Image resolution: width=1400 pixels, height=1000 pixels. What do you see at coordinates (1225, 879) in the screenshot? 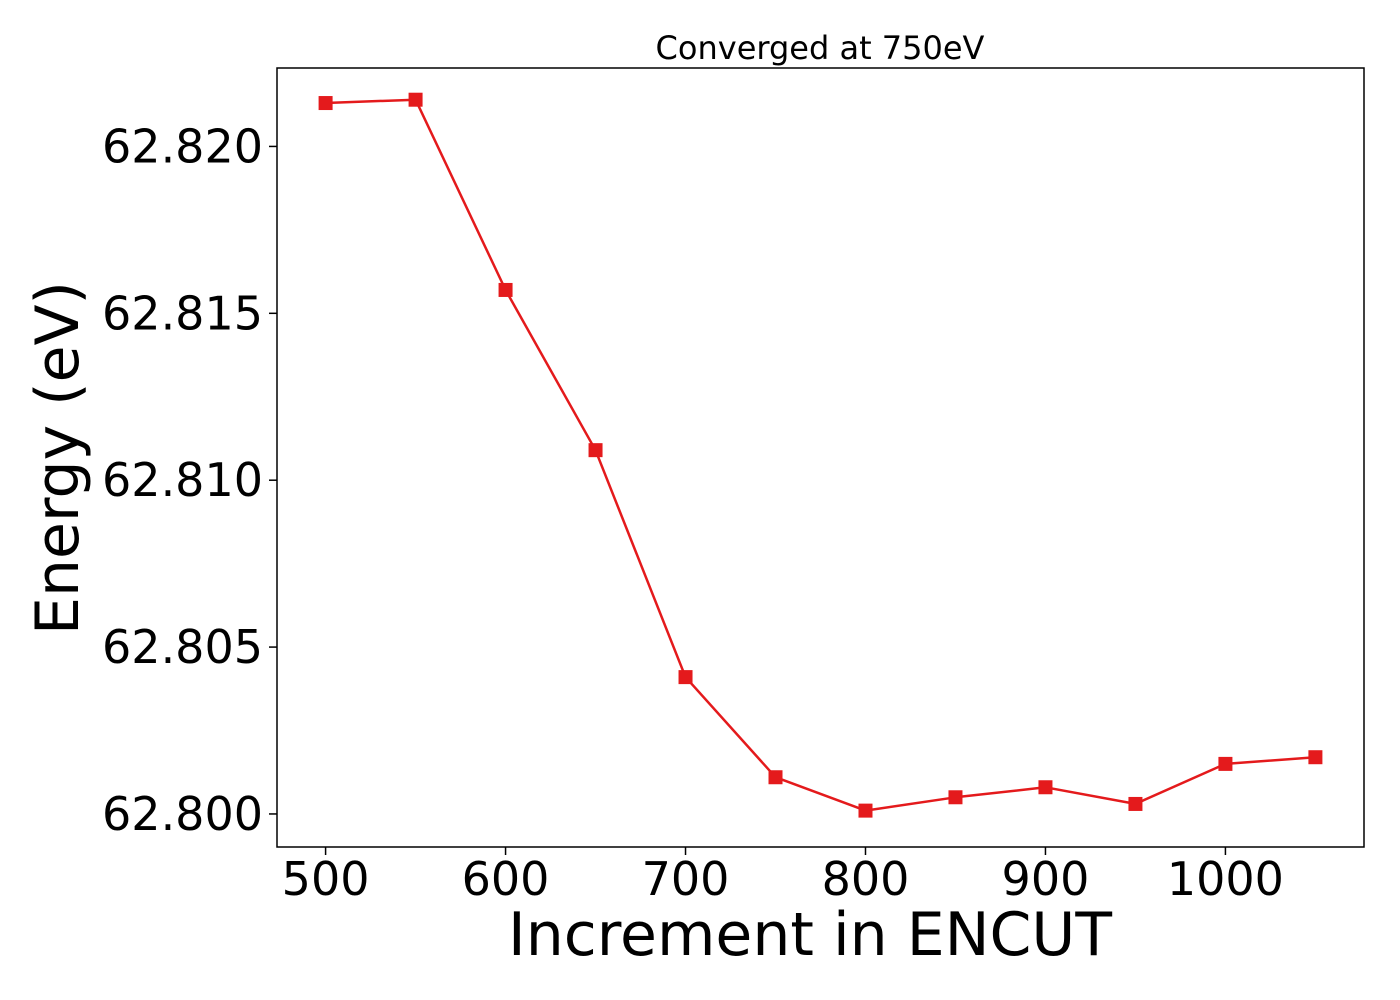
I see `x-tick-label: 1000` at bounding box center [1225, 879].